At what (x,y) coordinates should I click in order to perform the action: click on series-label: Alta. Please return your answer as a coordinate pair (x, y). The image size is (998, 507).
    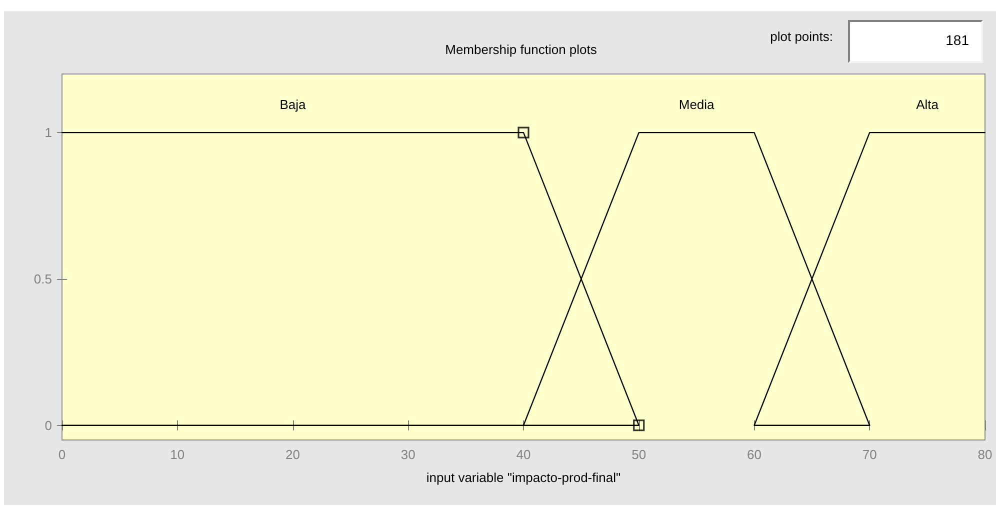
    Looking at the image, I should click on (928, 104).